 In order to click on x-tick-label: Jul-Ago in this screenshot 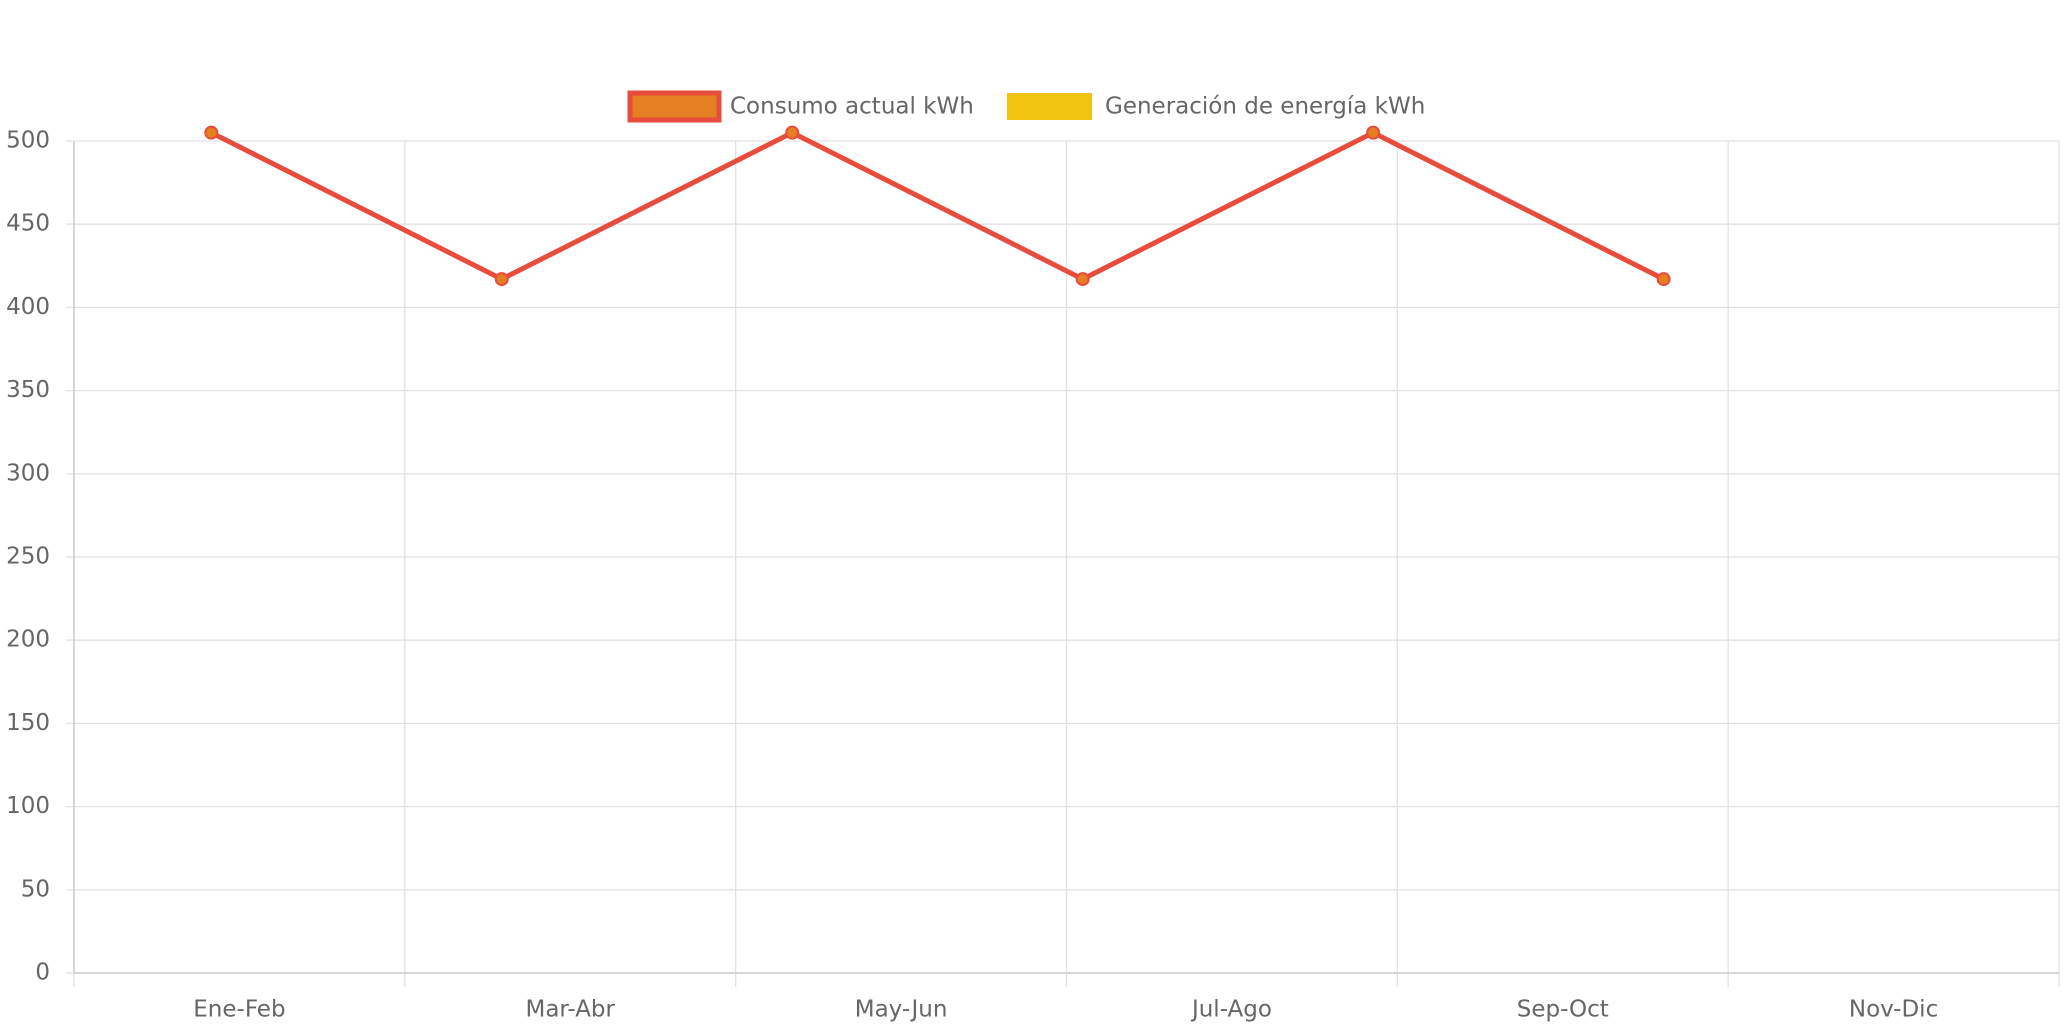, I will do `click(1231, 1010)`.